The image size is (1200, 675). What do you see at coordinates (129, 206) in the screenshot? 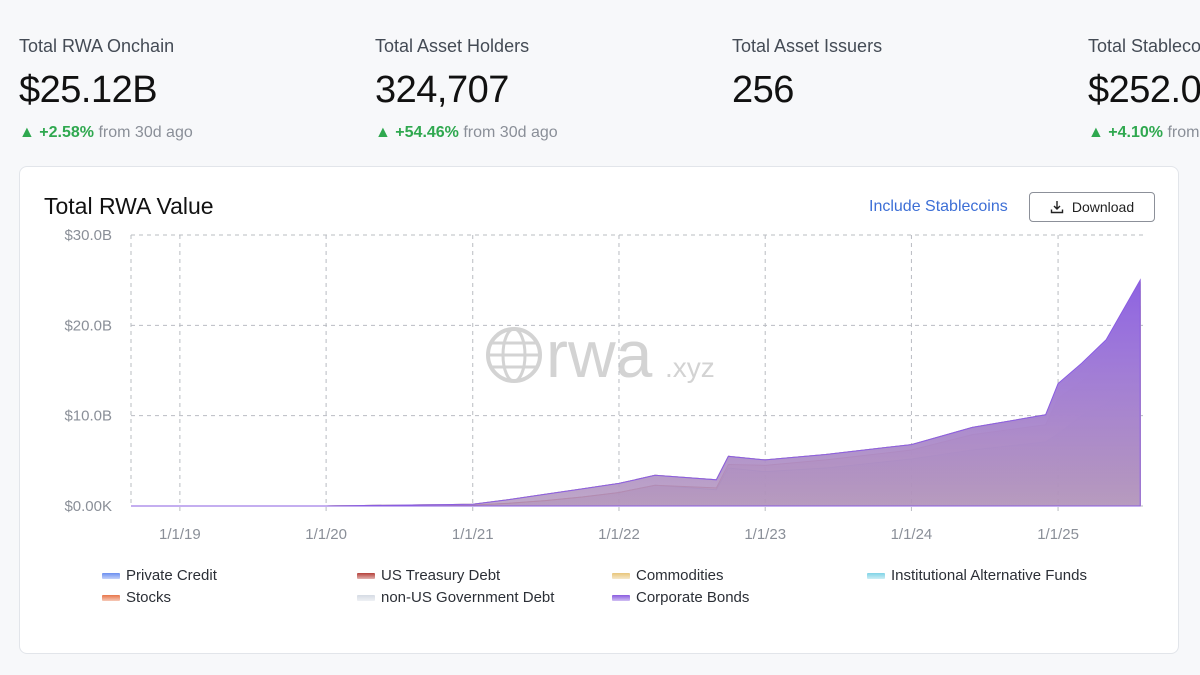
I see `chart-title: Total RWA Value` at bounding box center [129, 206].